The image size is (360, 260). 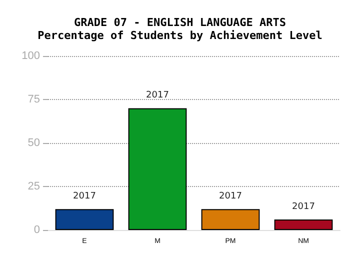 I want to click on y-tick-label: 50, so click(x=34, y=143).